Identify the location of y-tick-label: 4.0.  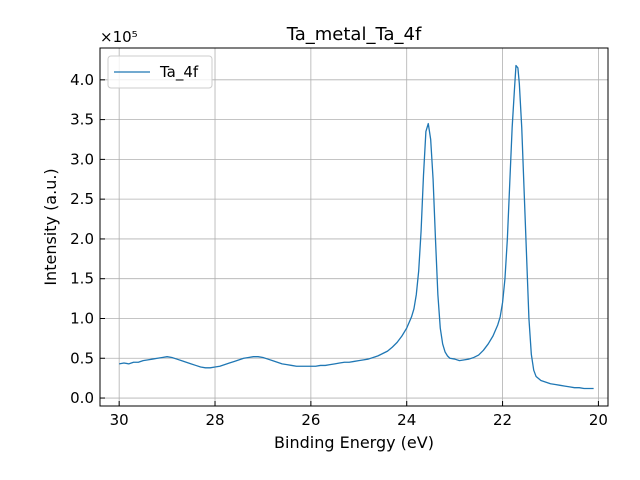
(82, 80).